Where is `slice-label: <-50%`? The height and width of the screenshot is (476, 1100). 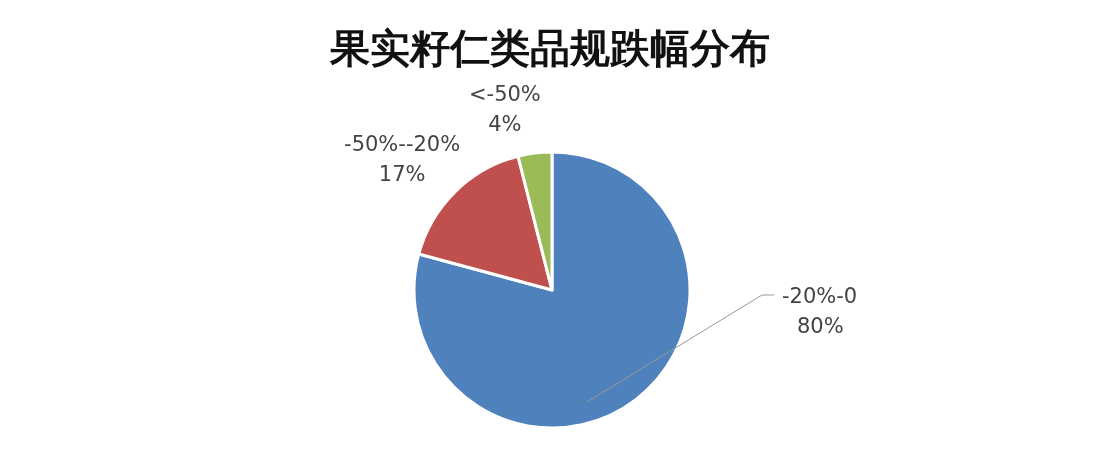
slice-label: <-50% is located at coordinates (504, 94).